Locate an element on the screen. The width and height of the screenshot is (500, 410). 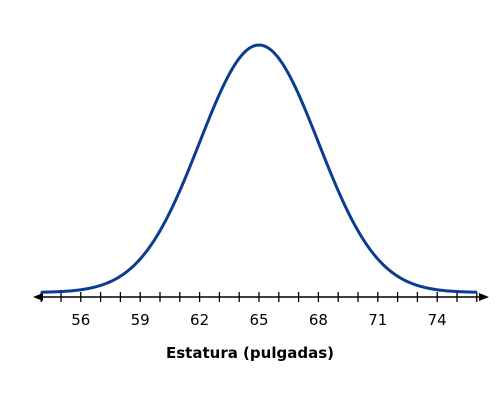
axis-tick-labels: 56 59 62 65 68 71 74 is located at coordinates (258, 320).